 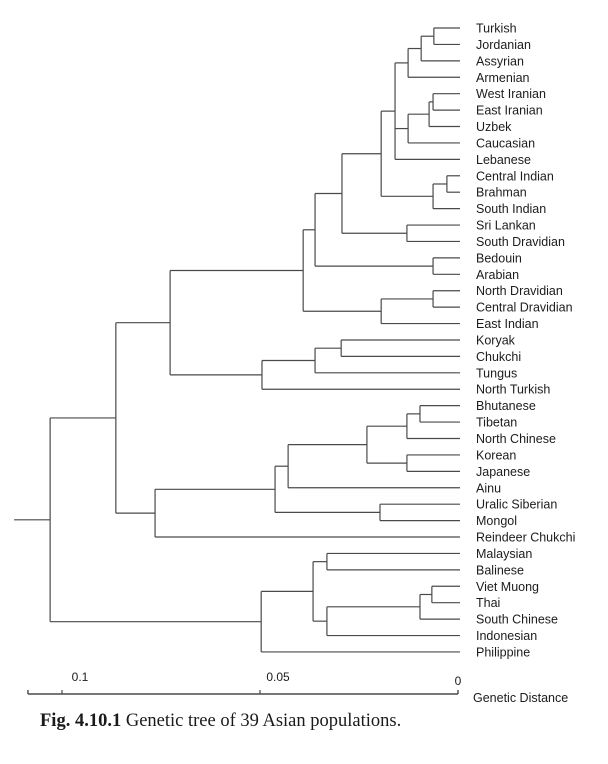 I want to click on leaf-label: Balinese, so click(x=500, y=570).